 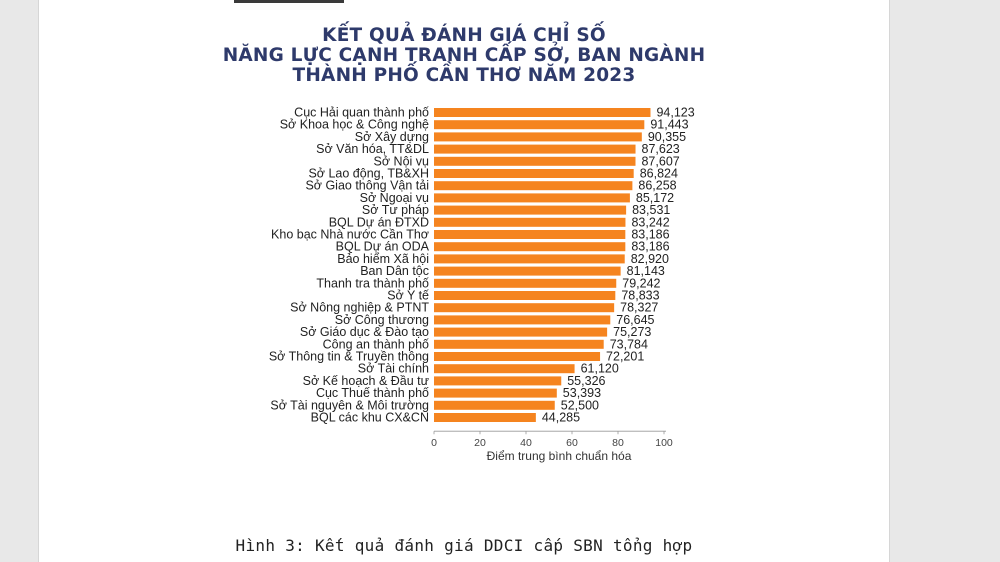 What do you see at coordinates (600, 369) in the screenshot?
I see `value-label: 61,120` at bounding box center [600, 369].